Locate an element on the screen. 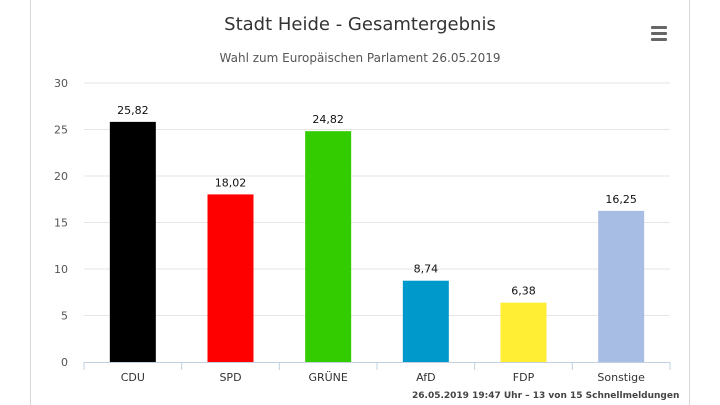 This screenshot has width=720, height=405. x-tick-label: FDP is located at coordinates (524, 377).